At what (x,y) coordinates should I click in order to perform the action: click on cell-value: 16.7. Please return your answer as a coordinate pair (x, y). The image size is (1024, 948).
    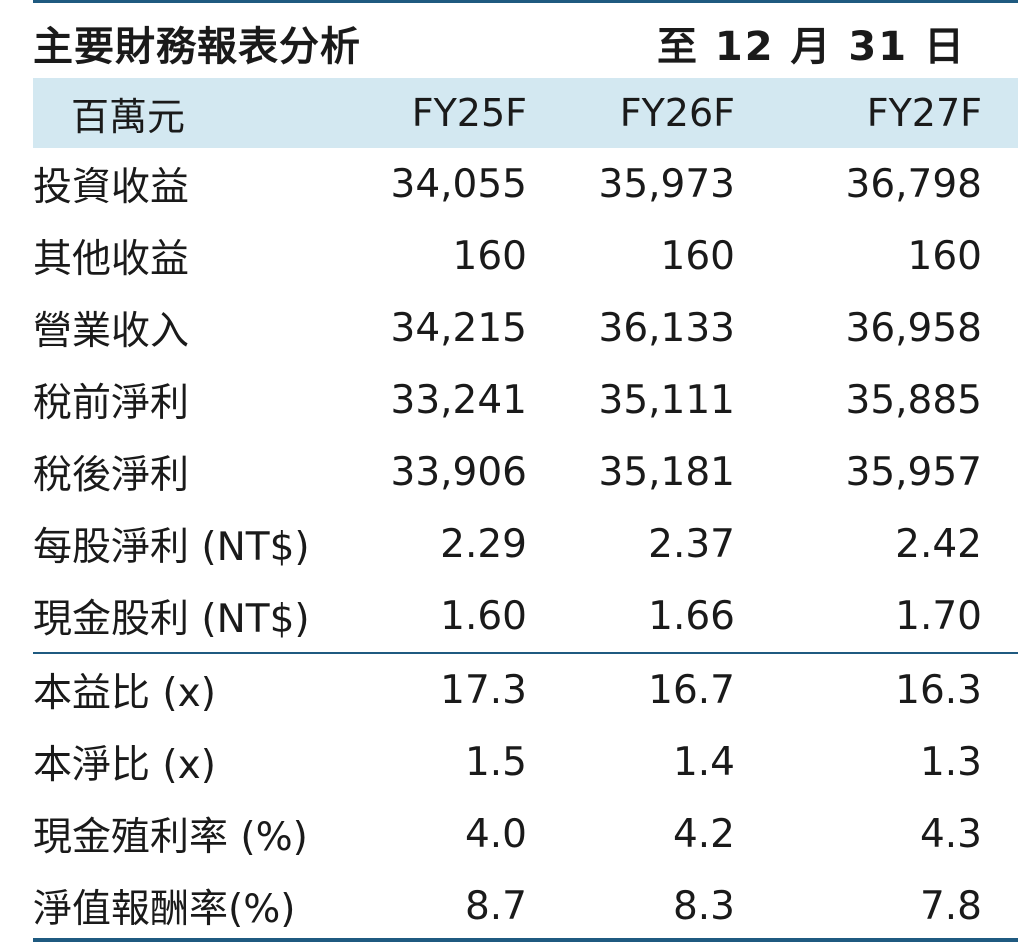
    Looking at the image, I should click on (667, 689).